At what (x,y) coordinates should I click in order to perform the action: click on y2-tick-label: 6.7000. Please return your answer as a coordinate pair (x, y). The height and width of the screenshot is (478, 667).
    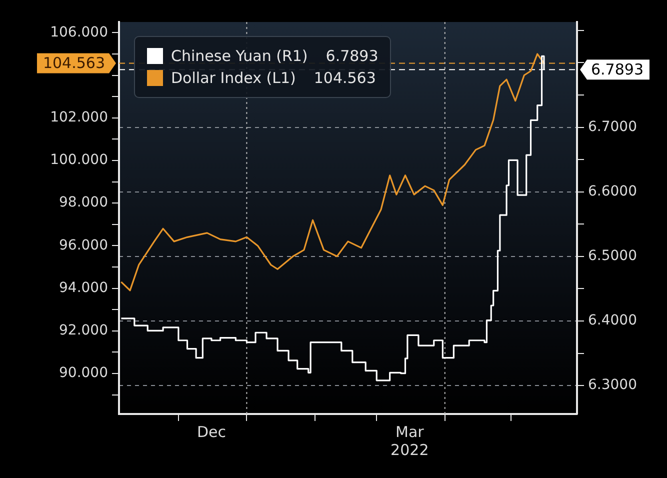
    Looking at the image, I should click on (612, 126).